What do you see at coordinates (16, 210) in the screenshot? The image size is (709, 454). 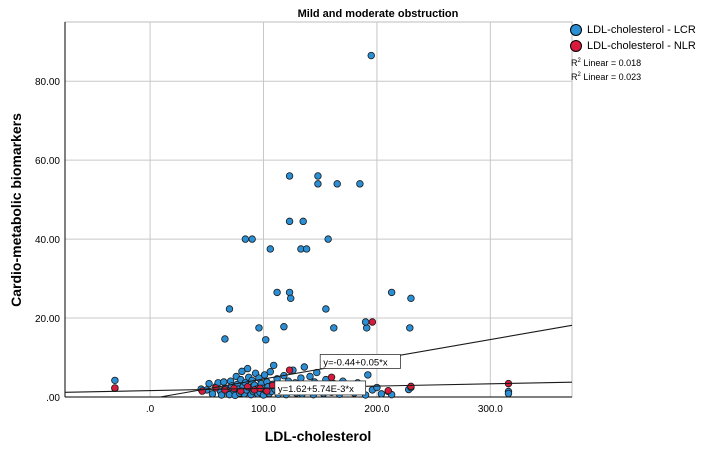 I see `y-axis-label: Cardio-metabolic biomarkers` at bounding box center [16, 210].